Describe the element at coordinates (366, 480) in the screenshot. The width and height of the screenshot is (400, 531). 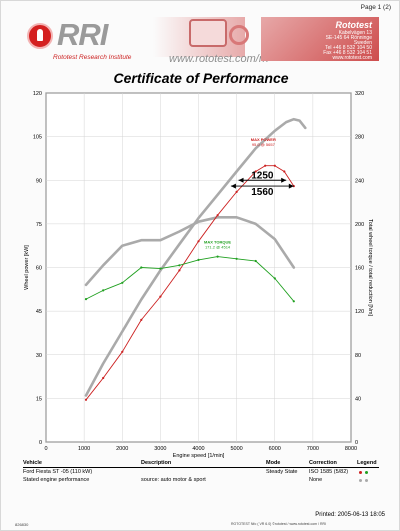
I see `legend-swatch-reference-torque` at that location.